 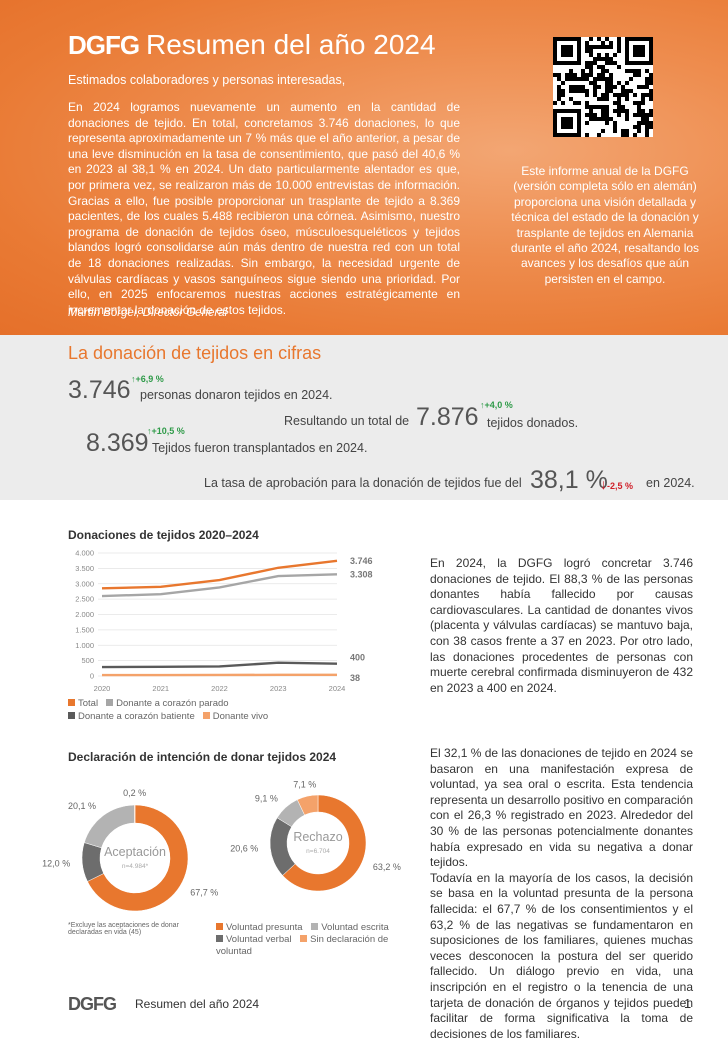 What do you see at coordinates (532, 423) in the screenshot?
I see `stat-text: tejidos donados.` at bounding box center [532, 423].